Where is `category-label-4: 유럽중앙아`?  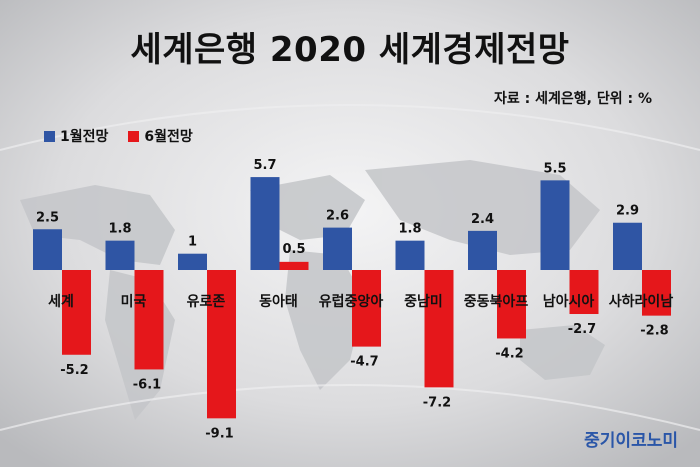 category-label-4: 유럽중앙아 is located at coordinates (351, 301).